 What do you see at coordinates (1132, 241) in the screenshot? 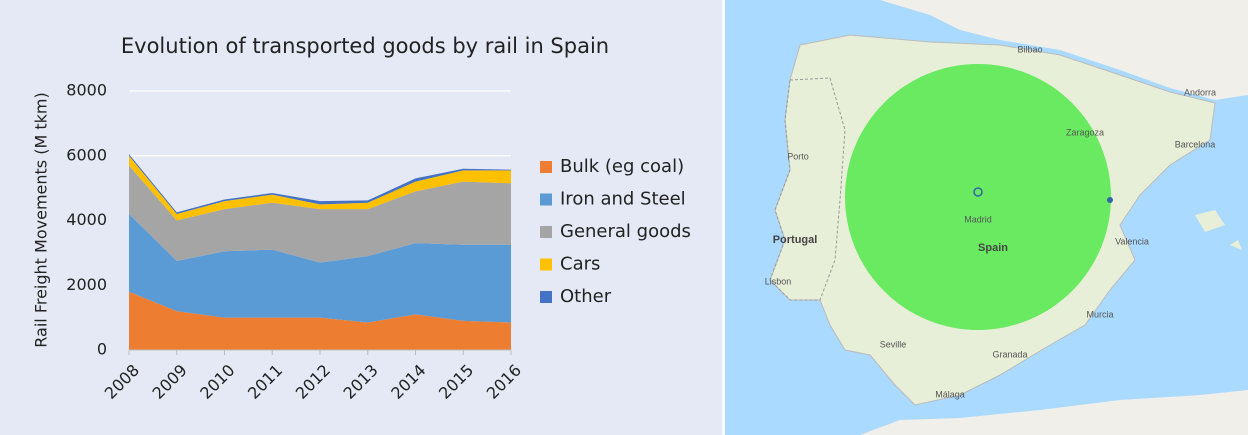
I see `map-label: Valencia` at bounding box center [1132, 241].